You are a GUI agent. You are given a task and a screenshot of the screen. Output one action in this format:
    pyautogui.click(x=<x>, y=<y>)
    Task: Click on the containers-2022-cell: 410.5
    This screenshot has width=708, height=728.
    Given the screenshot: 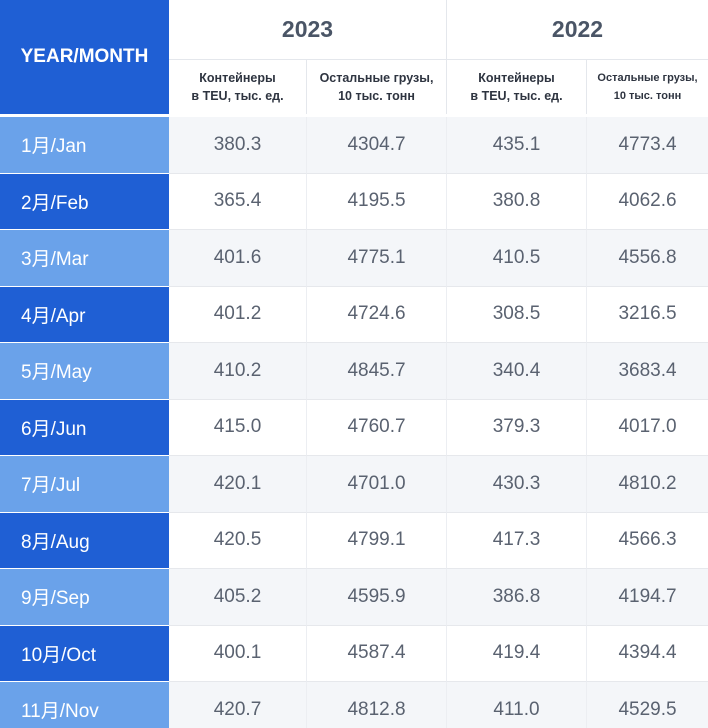 What is the action you would take?
    pyautogui.click(x=517, y=258)
    